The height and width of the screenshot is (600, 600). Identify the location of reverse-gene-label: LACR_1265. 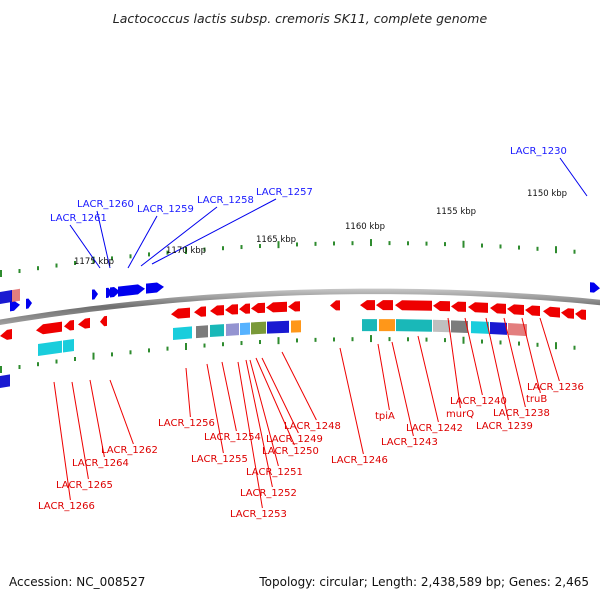
(84, 485).